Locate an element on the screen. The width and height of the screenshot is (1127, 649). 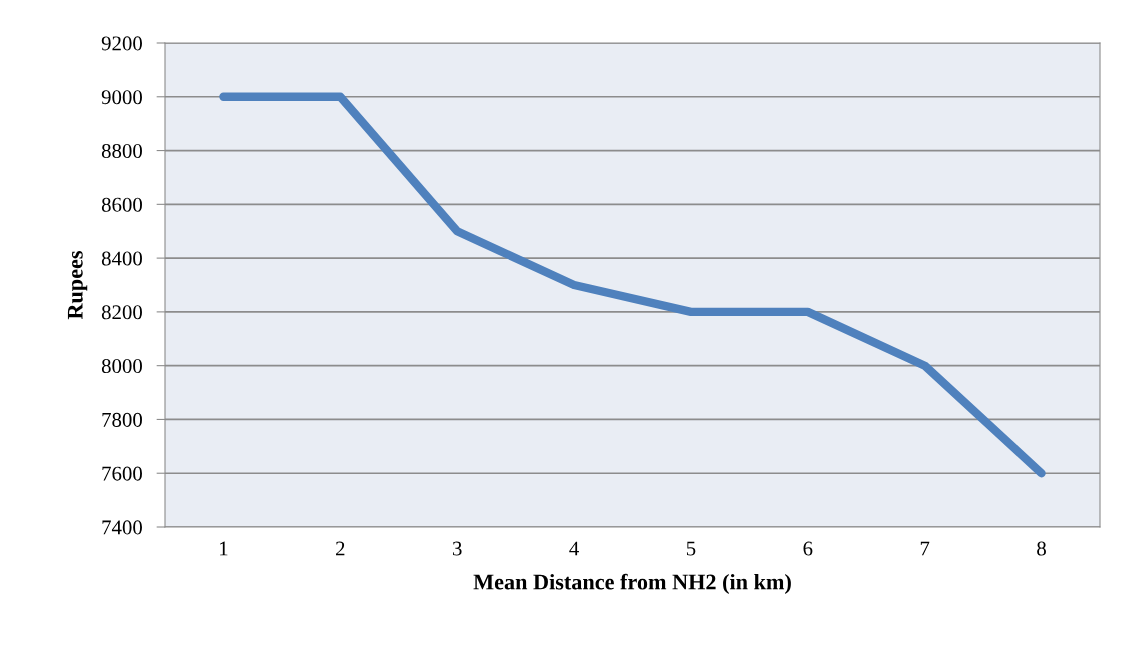
x-tick-label: 1 is located at coordinates (224, 548).